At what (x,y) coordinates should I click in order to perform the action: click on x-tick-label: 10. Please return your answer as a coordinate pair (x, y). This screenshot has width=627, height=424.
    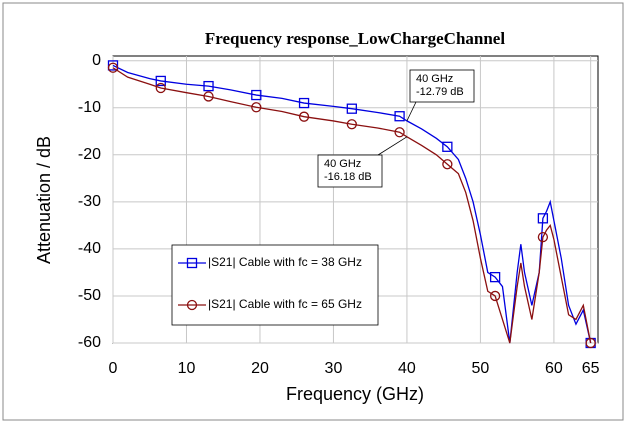
    Looking at the image, I should click on (187, 368).